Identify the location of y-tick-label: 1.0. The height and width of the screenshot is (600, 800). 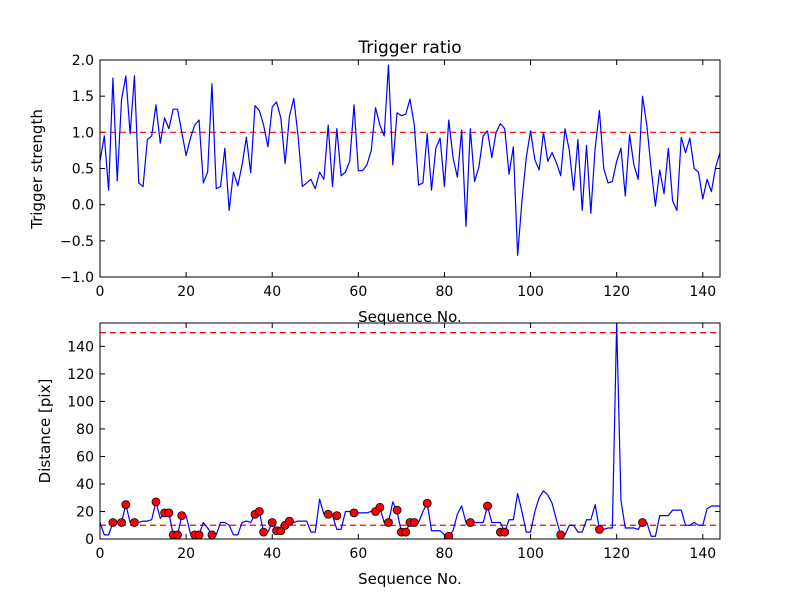
(83, 133).